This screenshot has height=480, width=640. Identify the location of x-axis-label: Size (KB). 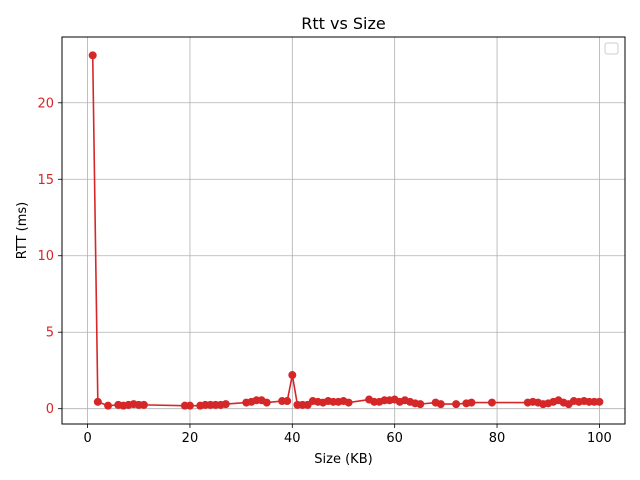
(343, 459).